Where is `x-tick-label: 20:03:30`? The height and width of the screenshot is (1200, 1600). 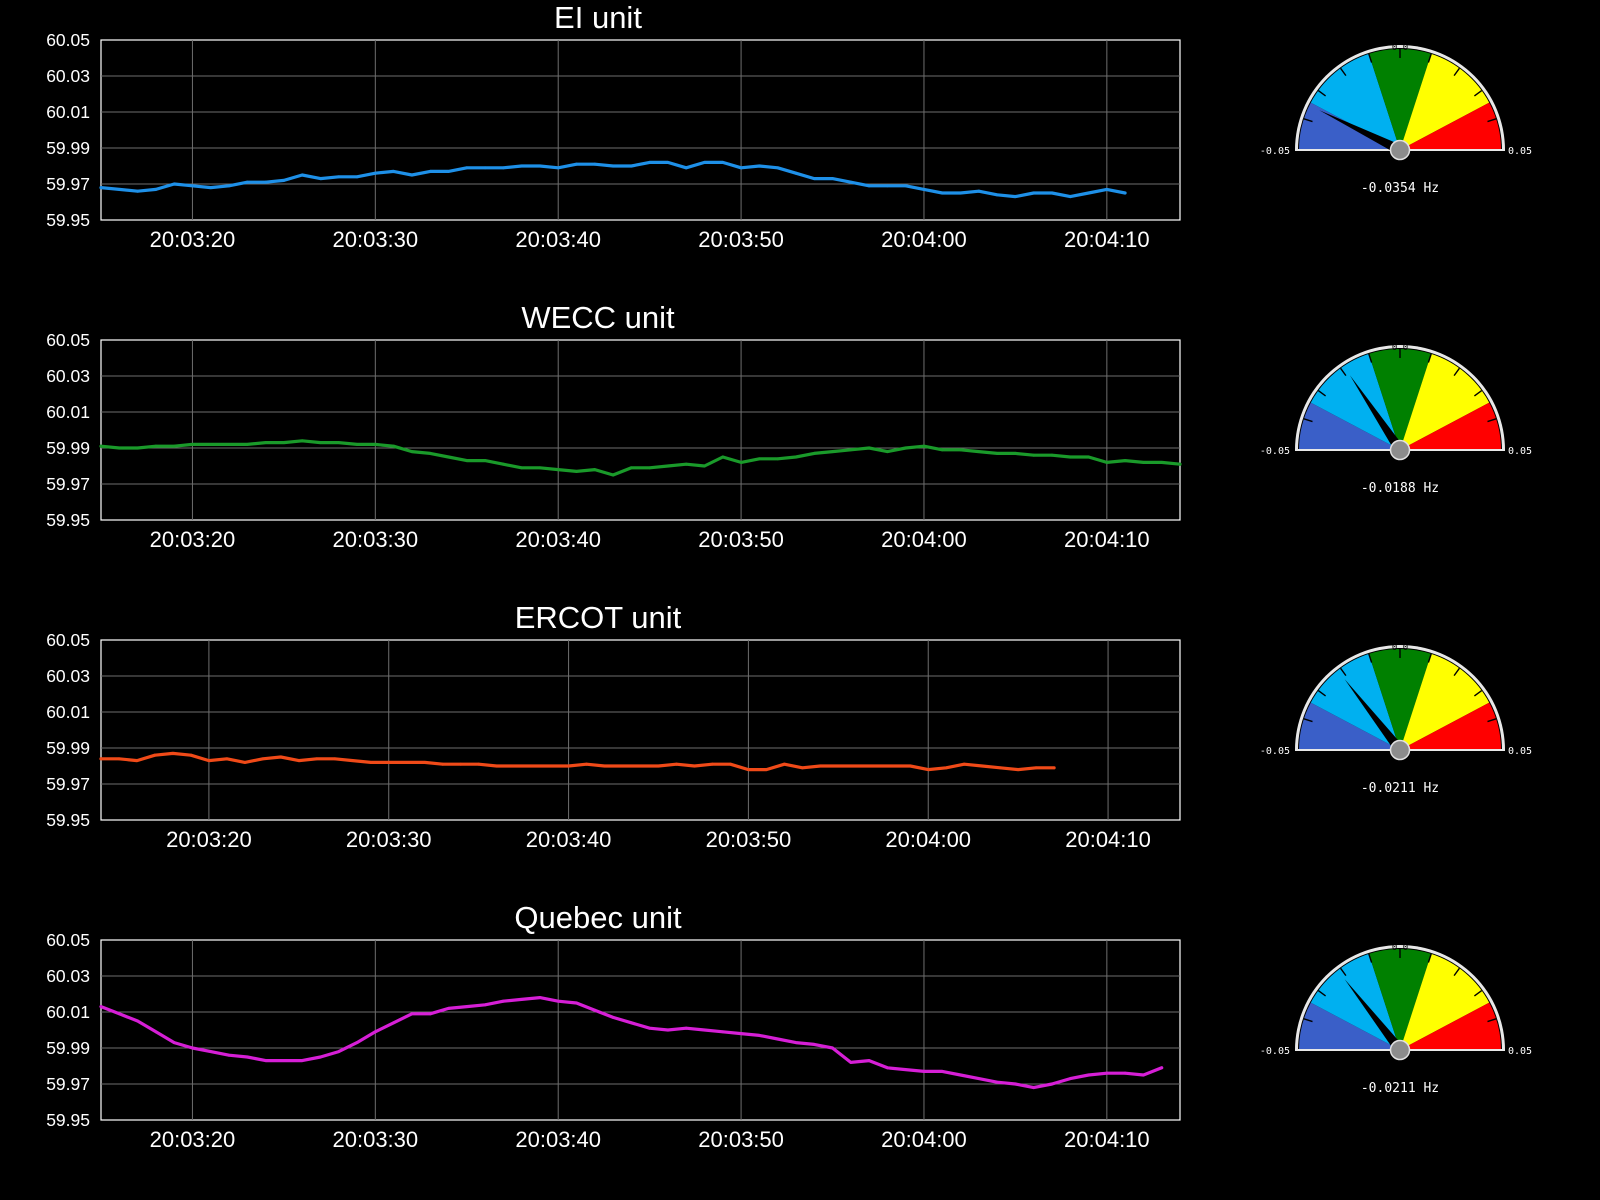 x-tick-label: 20:03:30 is located at coordinates (376, 1139).